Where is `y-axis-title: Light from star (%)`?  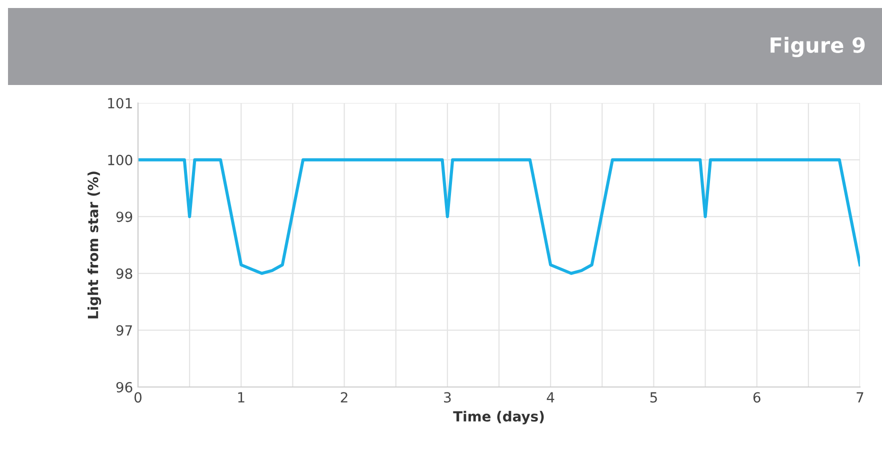
y-axis-title: Light from star (%) is located at coordinates (95, 245).